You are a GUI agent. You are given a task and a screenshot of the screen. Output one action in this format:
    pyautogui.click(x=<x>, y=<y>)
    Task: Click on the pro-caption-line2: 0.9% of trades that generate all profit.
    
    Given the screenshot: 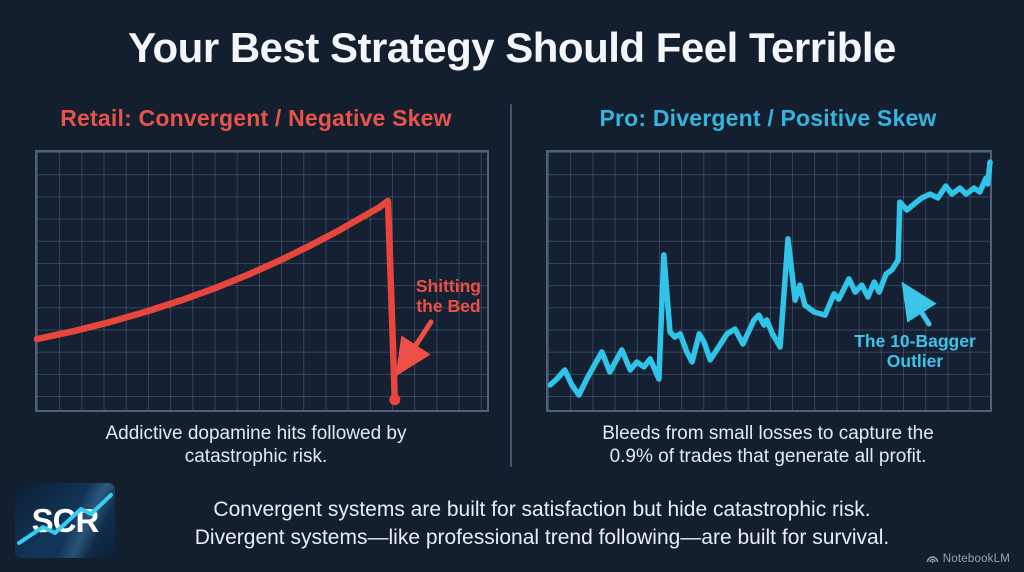 What is the action you would take?
    pyautogui.click(x=768, y=457)
    